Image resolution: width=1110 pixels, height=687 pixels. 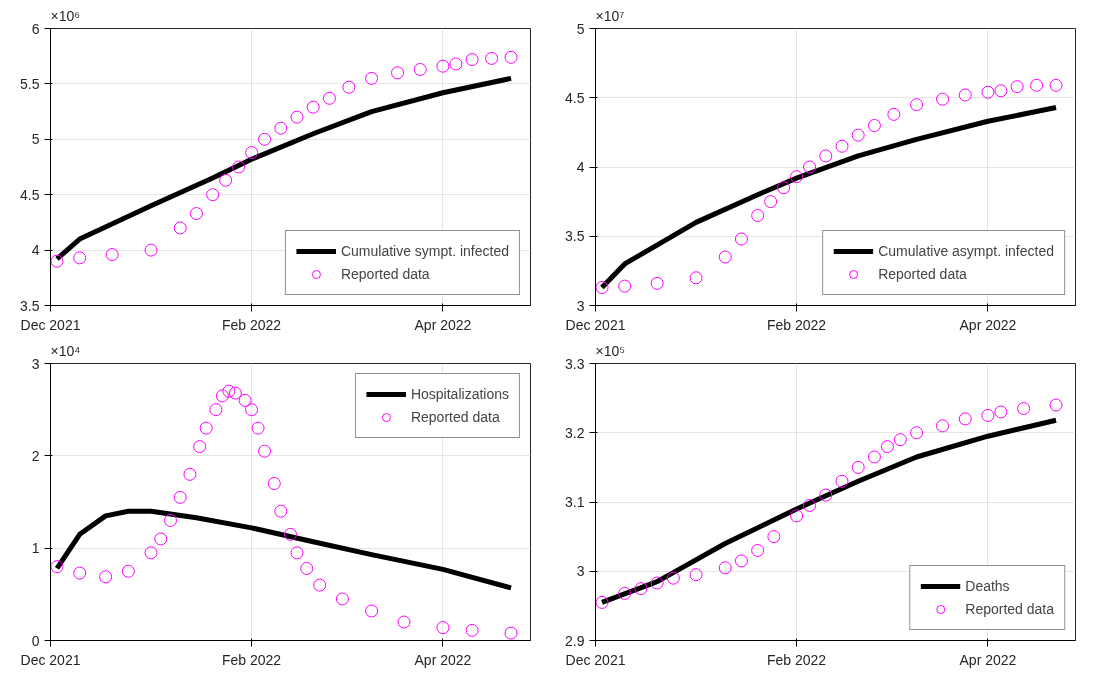 I want to click on text: ×10⁶, so click(x=65, y=15).